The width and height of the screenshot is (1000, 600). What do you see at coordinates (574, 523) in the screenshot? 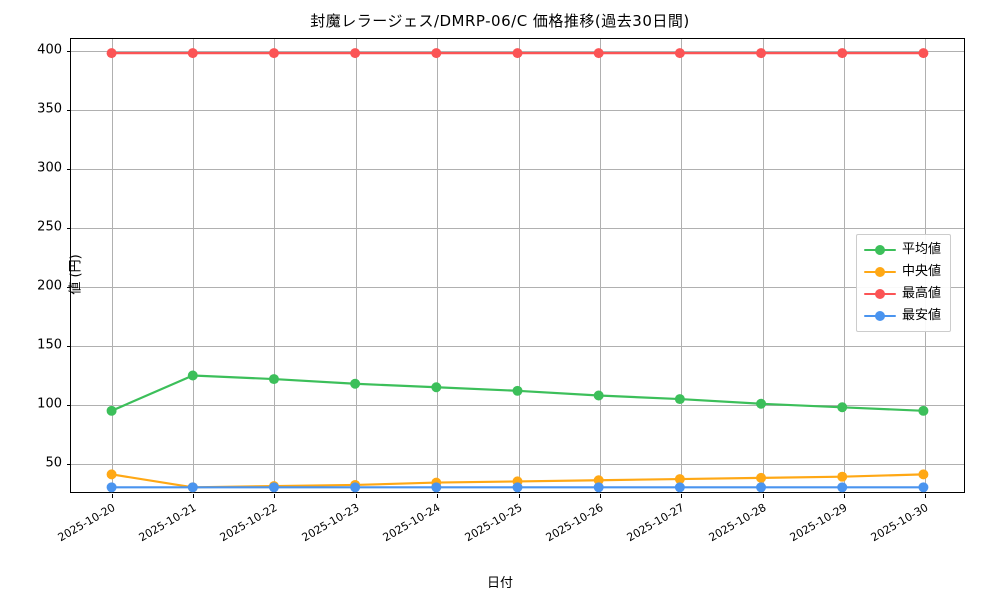
I see `x-tick-label: 2025-10-26` at bounding box center [574, 523].